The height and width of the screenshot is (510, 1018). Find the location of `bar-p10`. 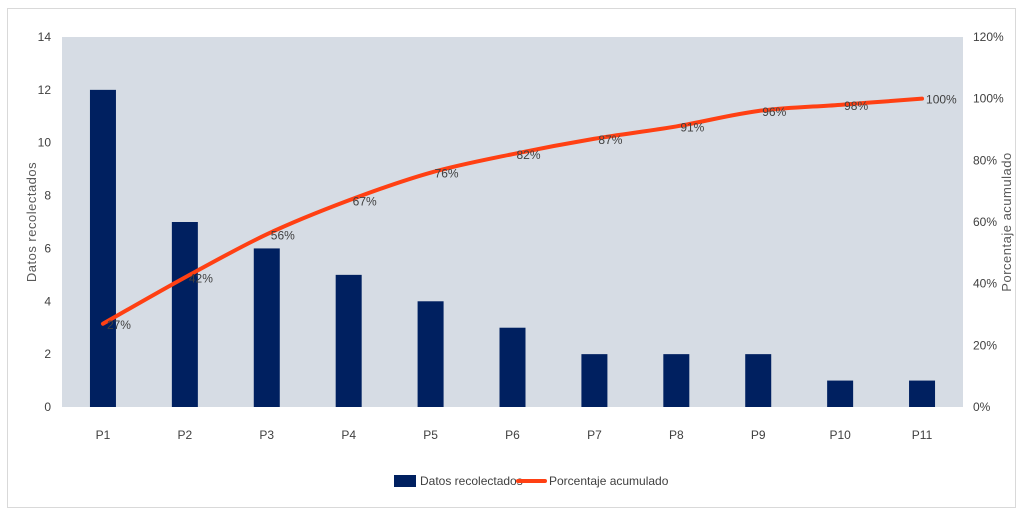

bar-p10 is located at coordinates (840, 393).